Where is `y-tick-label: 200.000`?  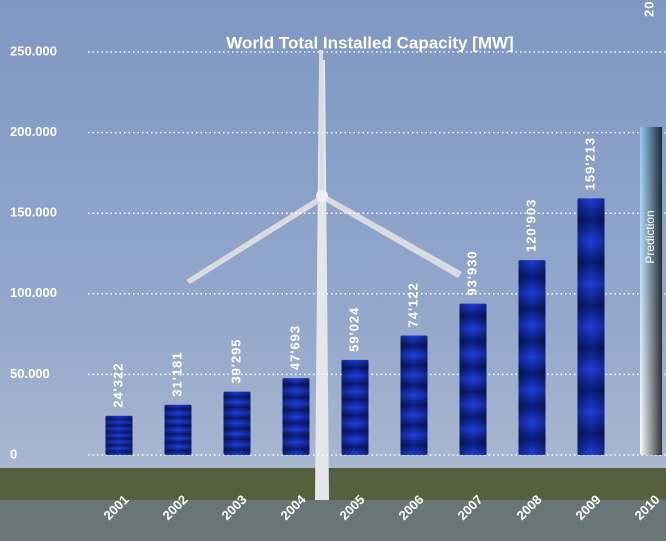
y-tick-label: 200.000 is located at coordinates (33, 131).